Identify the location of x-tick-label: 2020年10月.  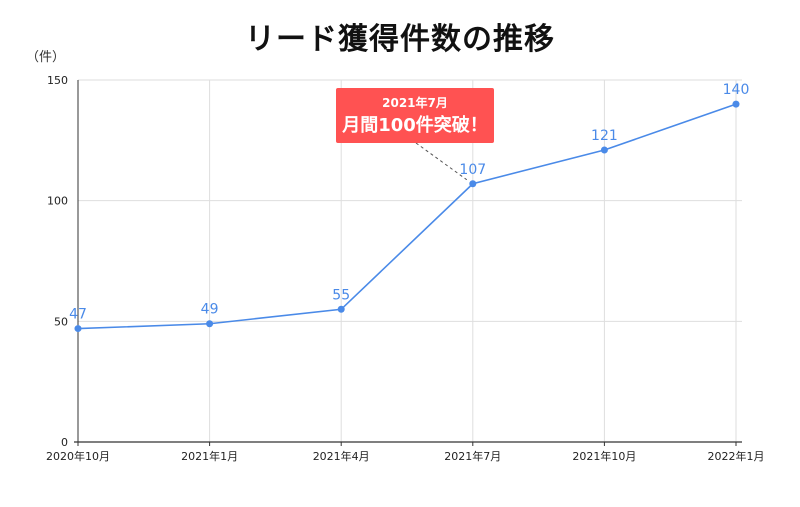
(78, 456).